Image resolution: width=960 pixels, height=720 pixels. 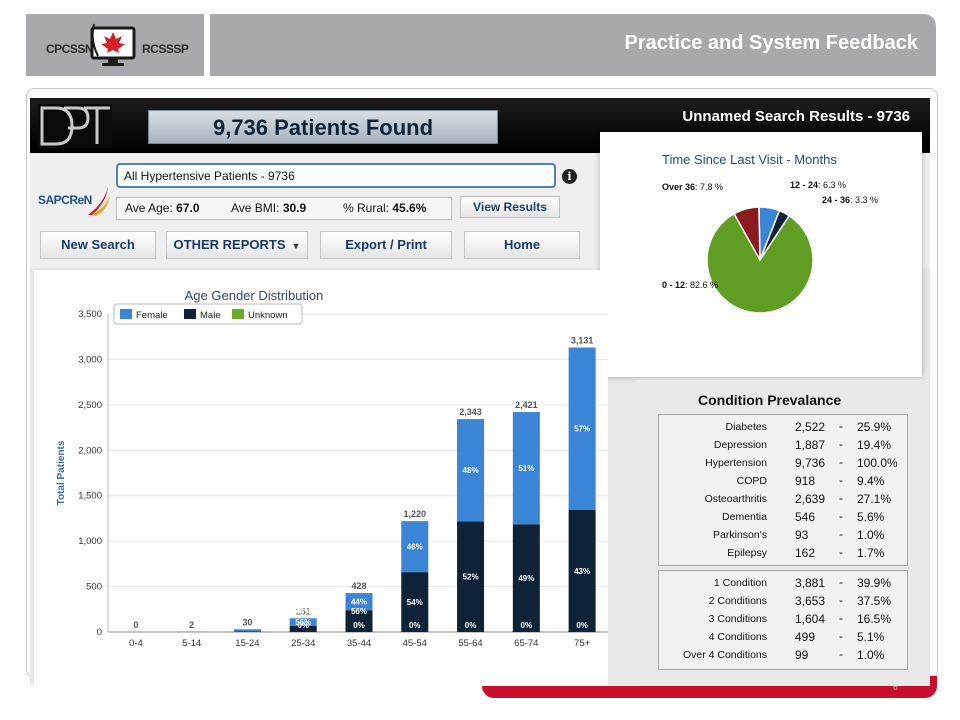 I want to click on bar-total-label: 428, so click(x=358, y=586).